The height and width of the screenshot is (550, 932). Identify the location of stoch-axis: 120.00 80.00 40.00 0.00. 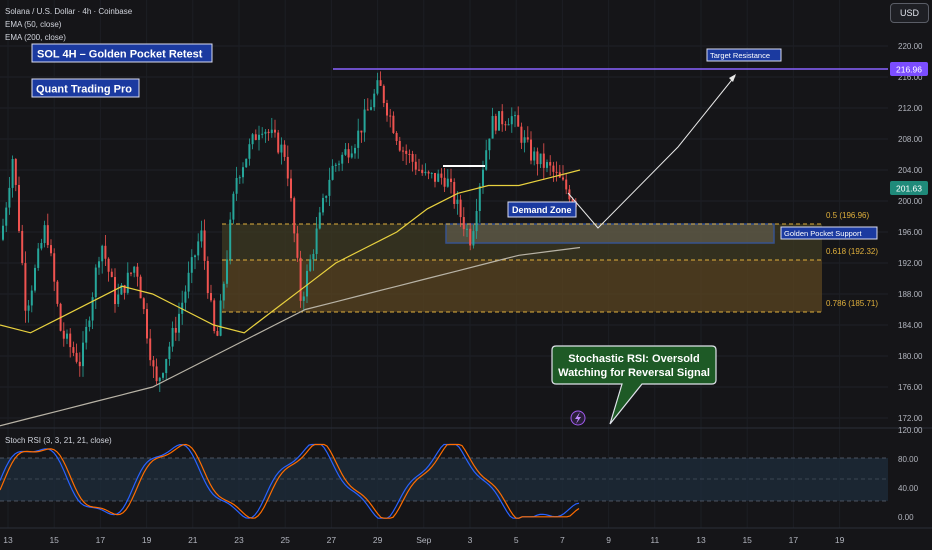
(910, 474).